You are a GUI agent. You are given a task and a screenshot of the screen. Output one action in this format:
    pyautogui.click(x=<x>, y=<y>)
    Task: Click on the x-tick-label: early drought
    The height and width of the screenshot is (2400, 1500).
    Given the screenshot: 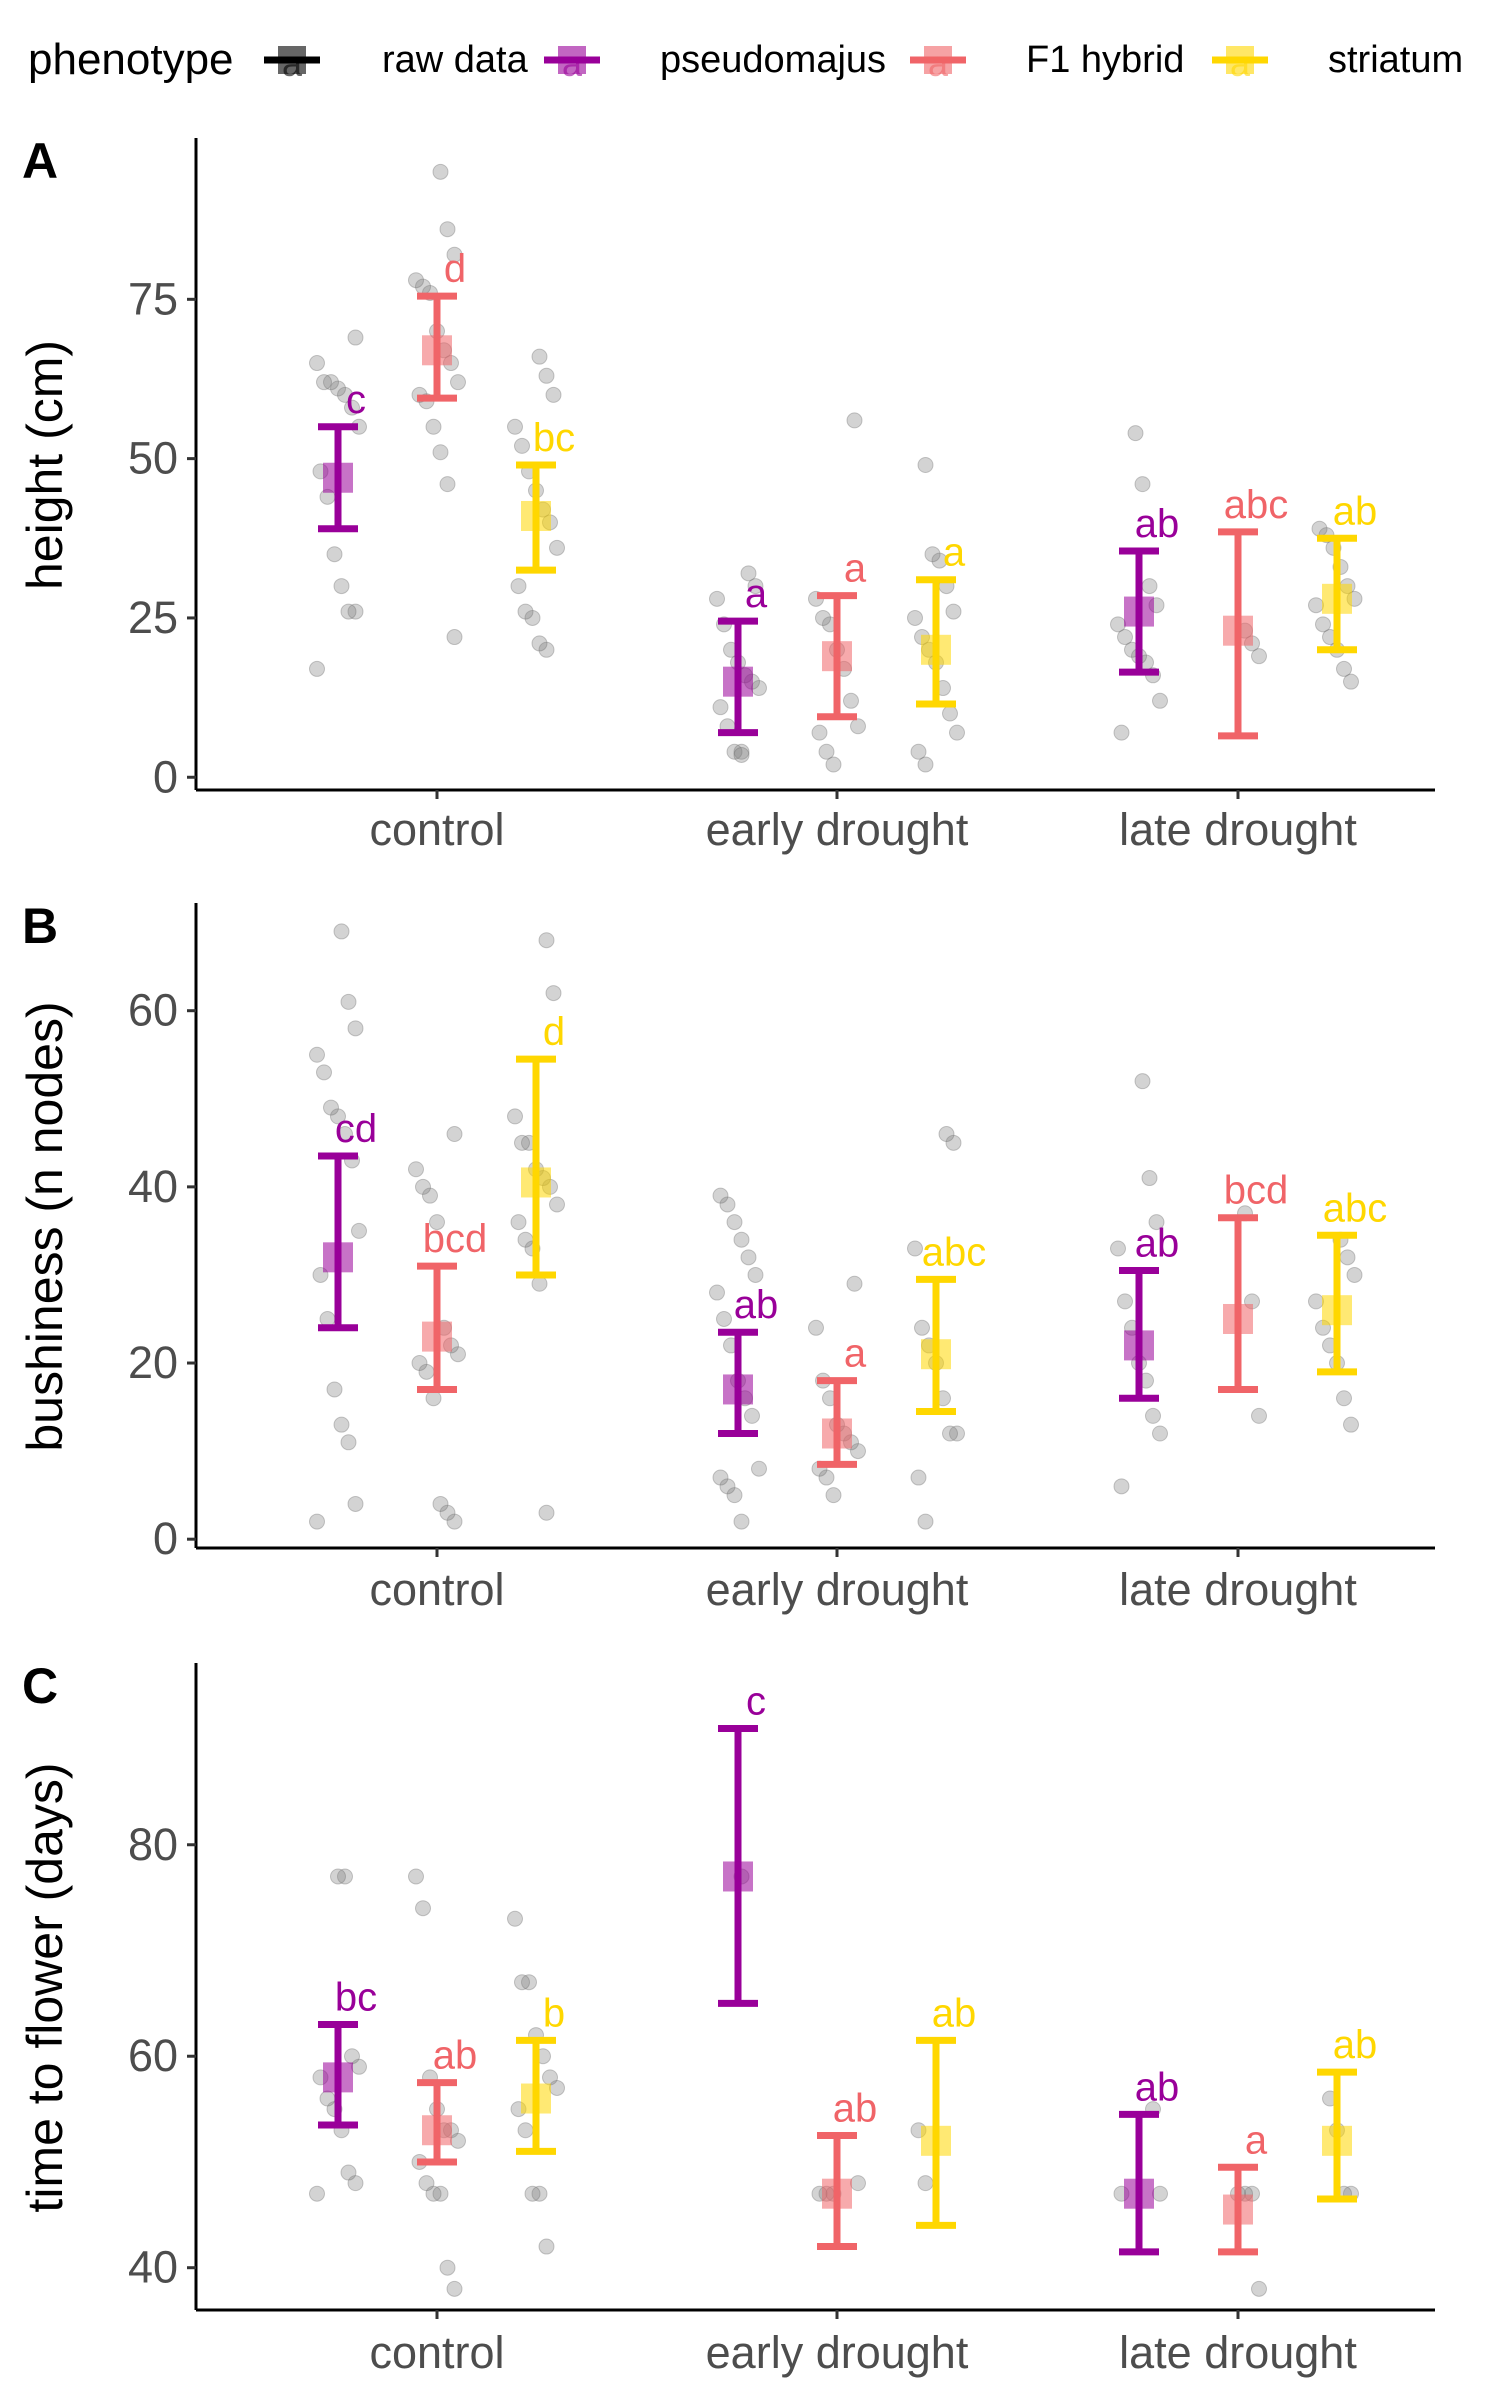 What is the action you would take?
    pyautogui.click(x=837, y=1589)
    